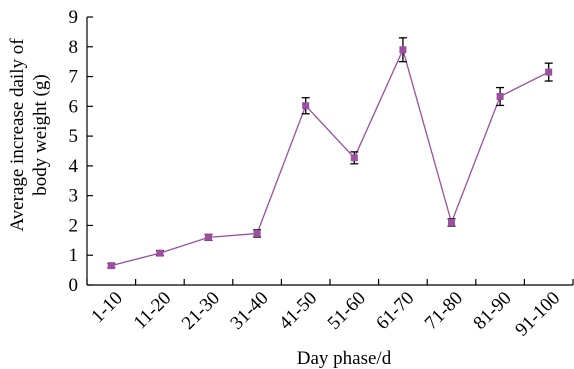 This screenshot has height=369, width=574. I want to click on y-tick-label: 1, so click(74, 255).